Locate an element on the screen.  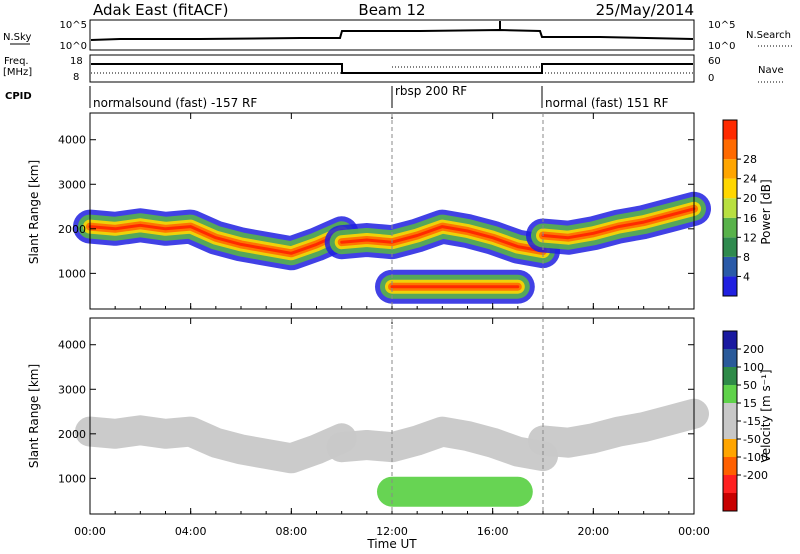
power-colorbar: 4 8 12 16 20 24 28 is located at coordinates (739, 208).